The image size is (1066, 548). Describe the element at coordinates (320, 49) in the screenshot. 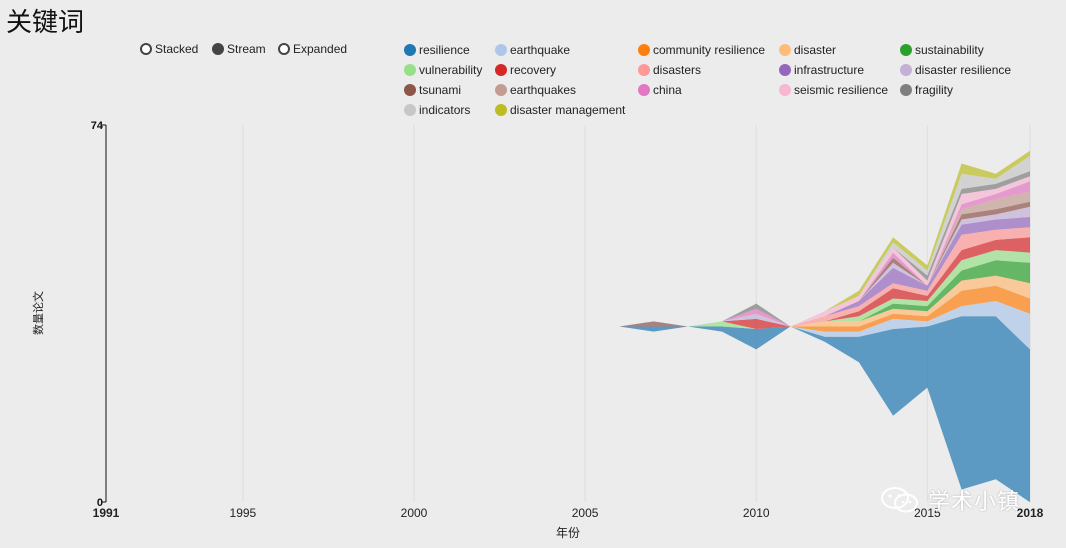

I see `mode-label: Expanded` at that location.